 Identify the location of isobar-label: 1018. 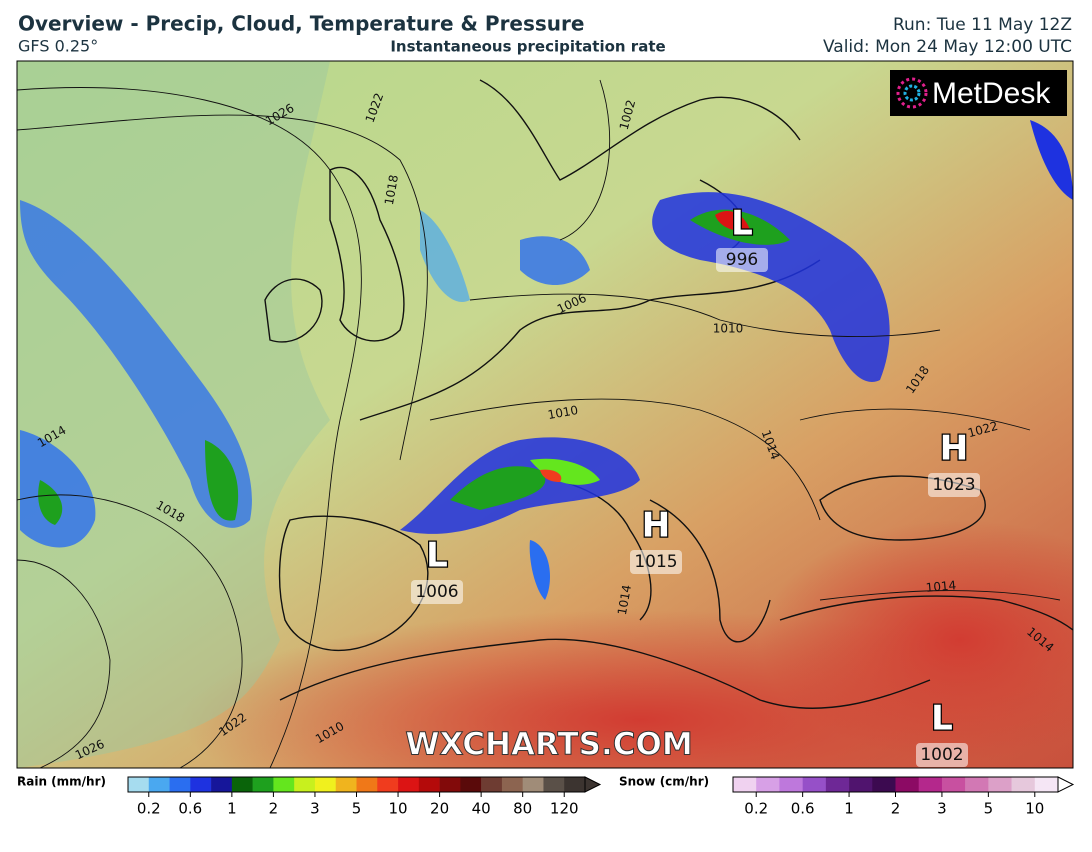
(391, 190).